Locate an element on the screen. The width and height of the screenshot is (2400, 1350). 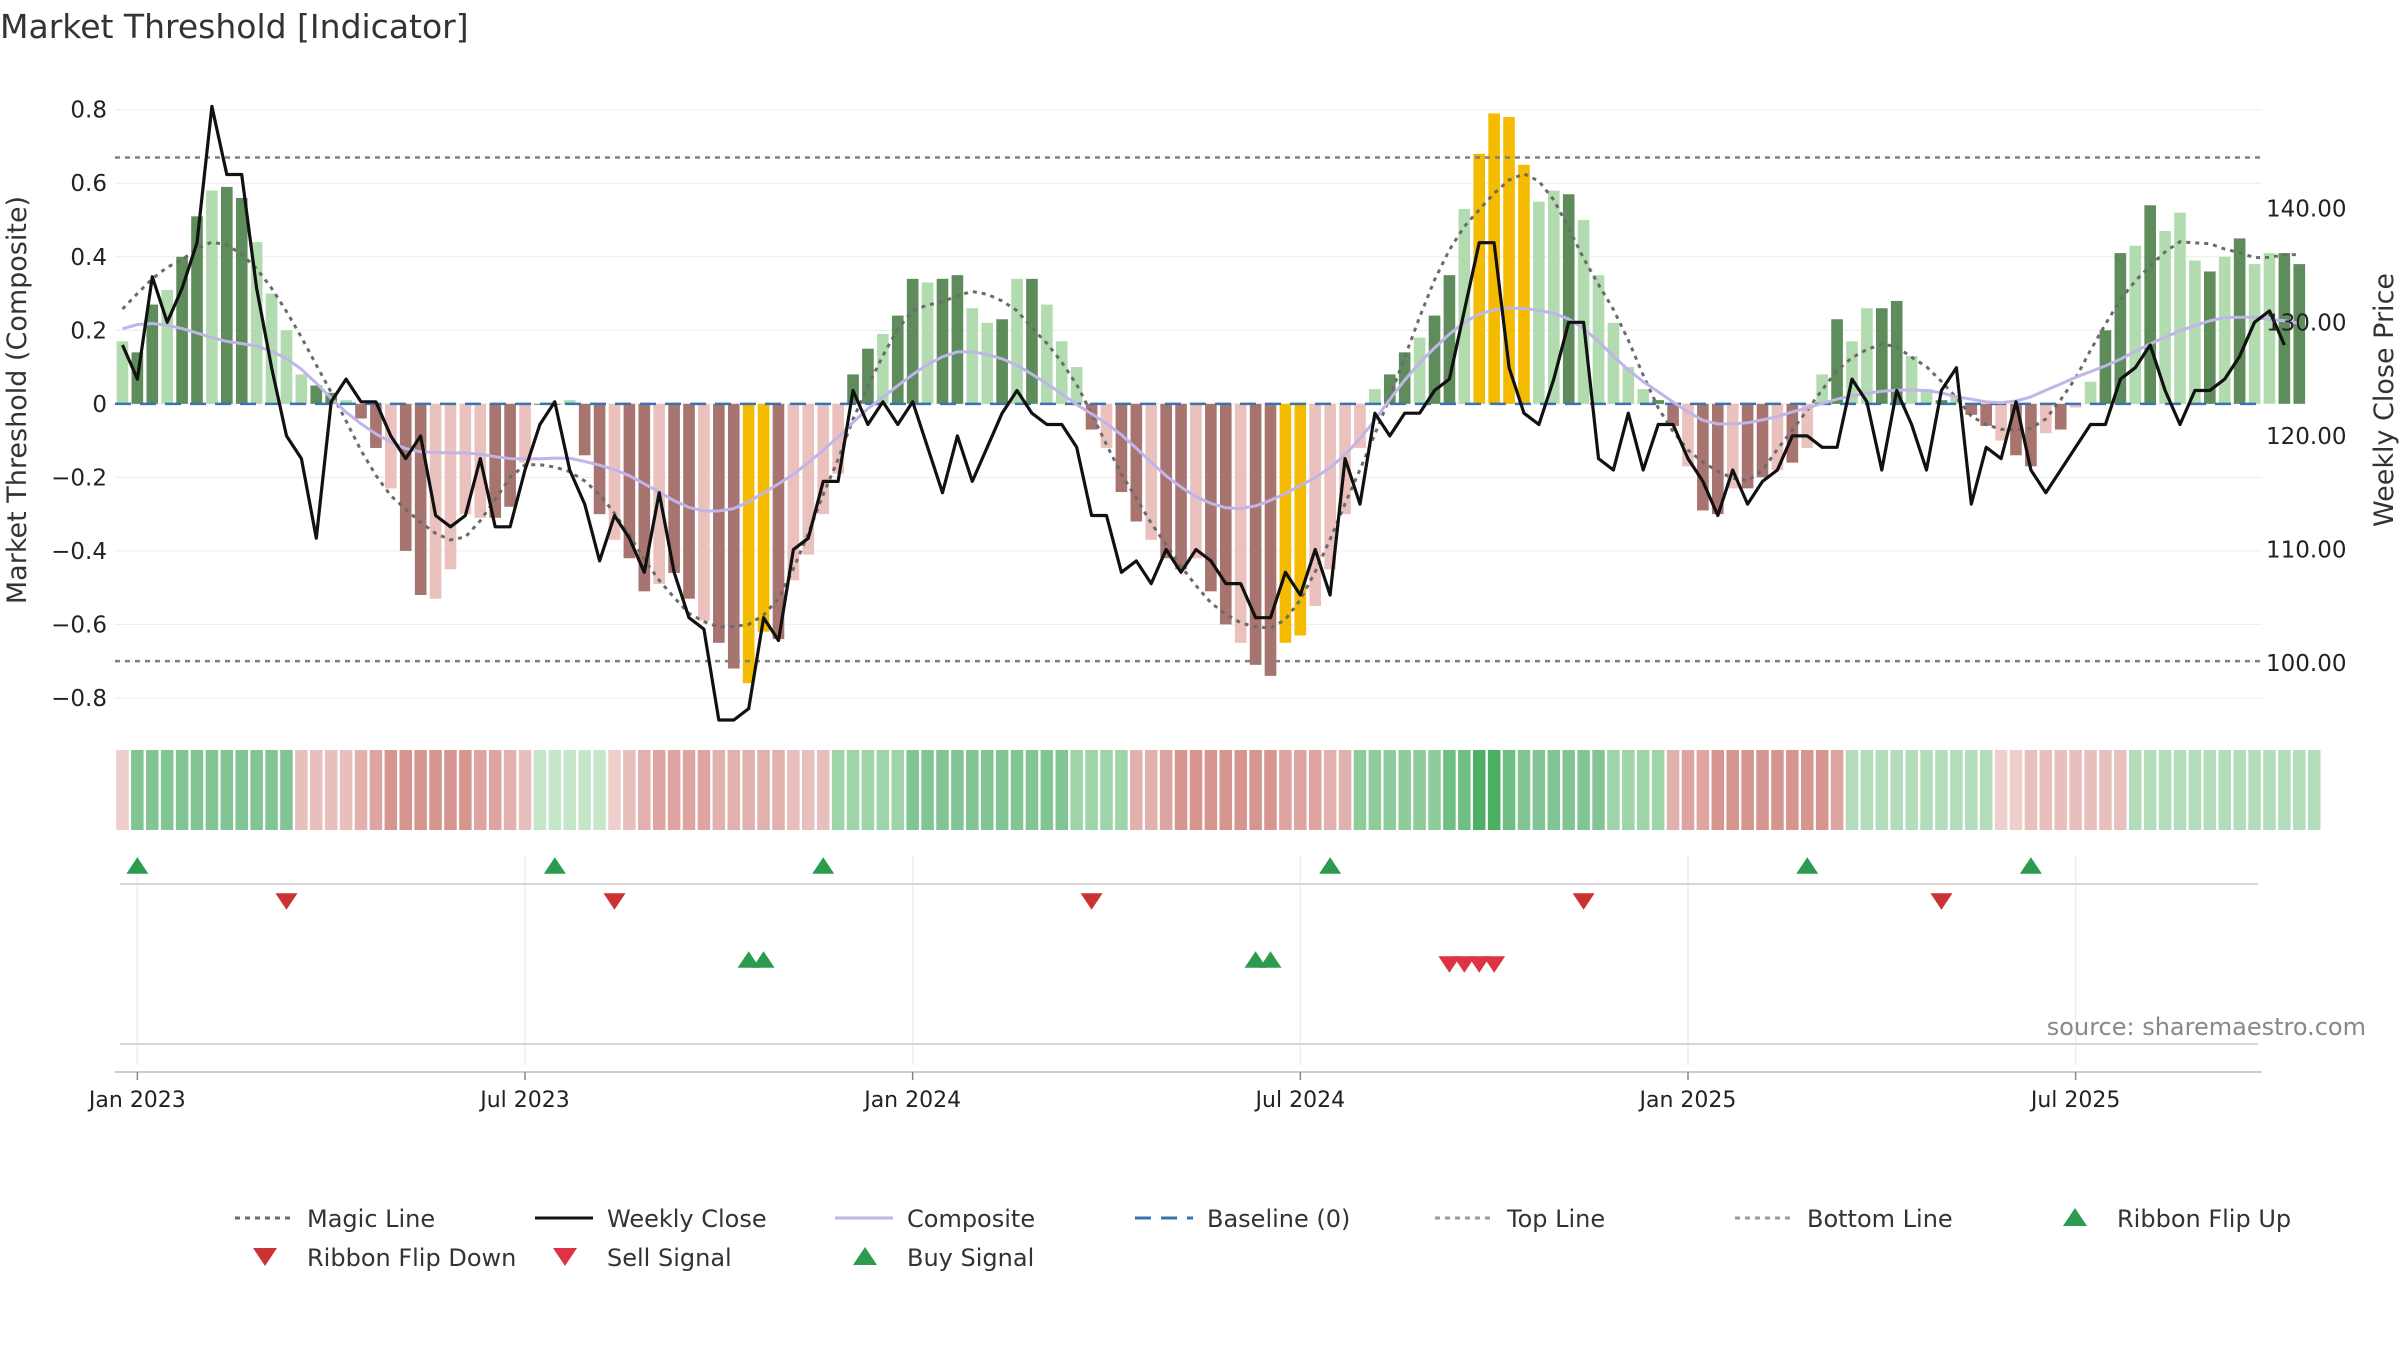
buy-signal-marker is located at coordinates (763, 959).